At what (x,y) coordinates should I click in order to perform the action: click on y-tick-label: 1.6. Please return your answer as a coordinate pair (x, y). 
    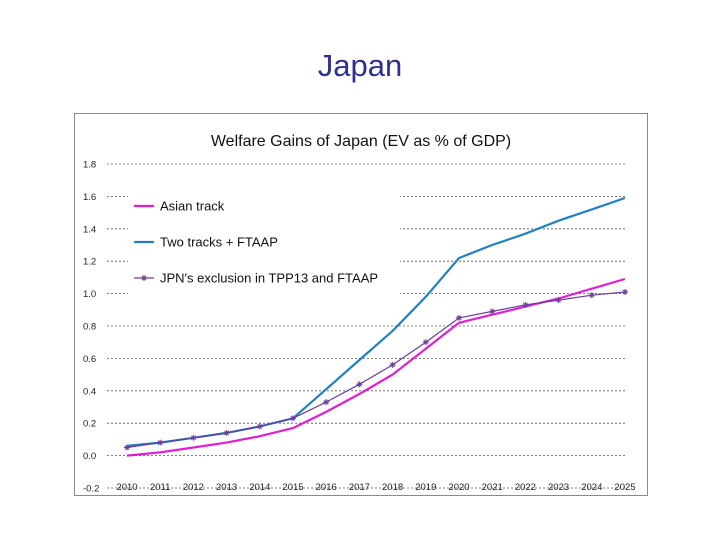
    Looking at the image, I should click on (89, 197).